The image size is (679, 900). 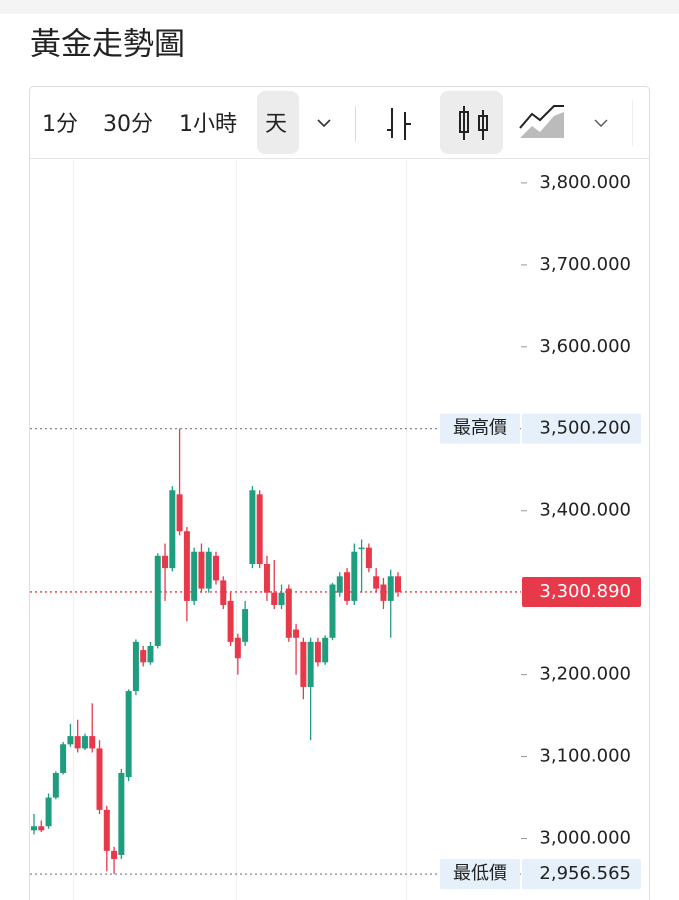 I want to click on interval-button: 1分, so click(x=60, y=124).